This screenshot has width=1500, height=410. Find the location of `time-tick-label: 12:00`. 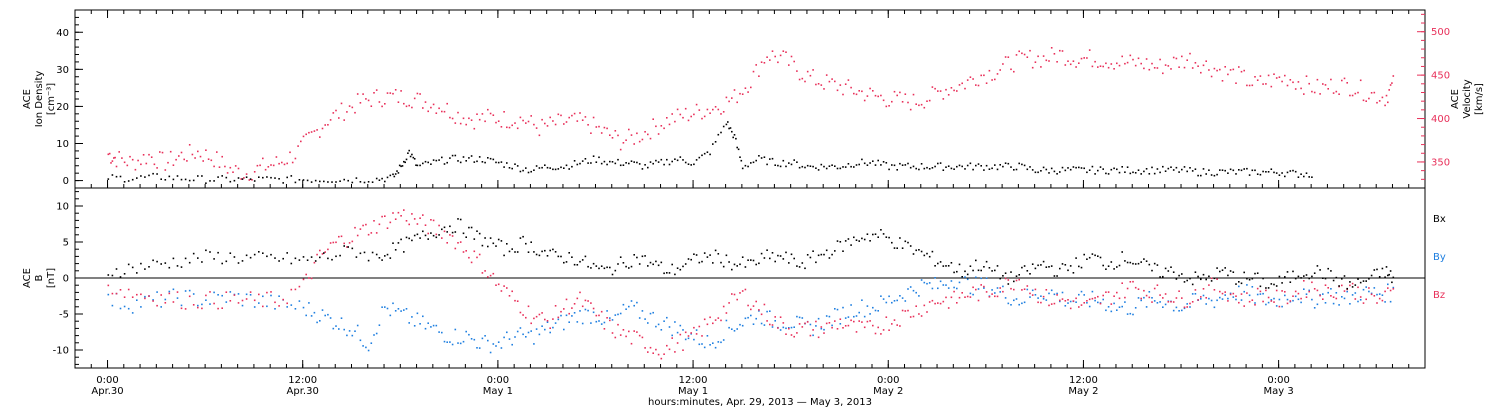

time-tick-label: 12:00 is located at coordinates (302, 380).